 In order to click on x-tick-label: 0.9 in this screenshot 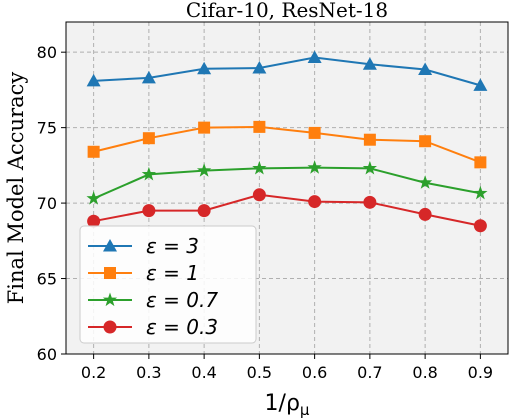, I will do `click(480, 372)`.